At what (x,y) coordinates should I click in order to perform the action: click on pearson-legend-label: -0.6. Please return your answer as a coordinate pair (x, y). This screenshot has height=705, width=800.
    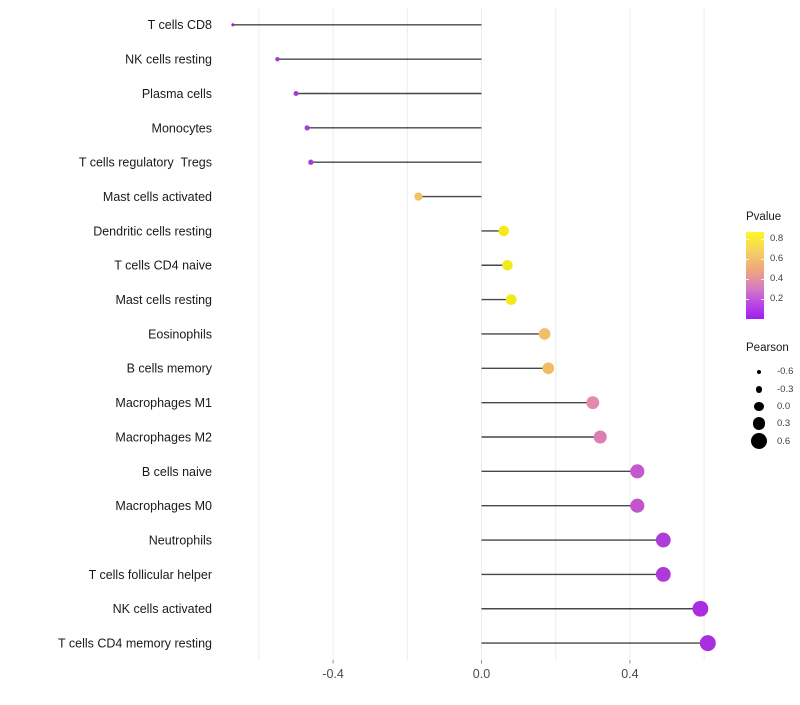
    Looking at the image, I should click on (785, 372).